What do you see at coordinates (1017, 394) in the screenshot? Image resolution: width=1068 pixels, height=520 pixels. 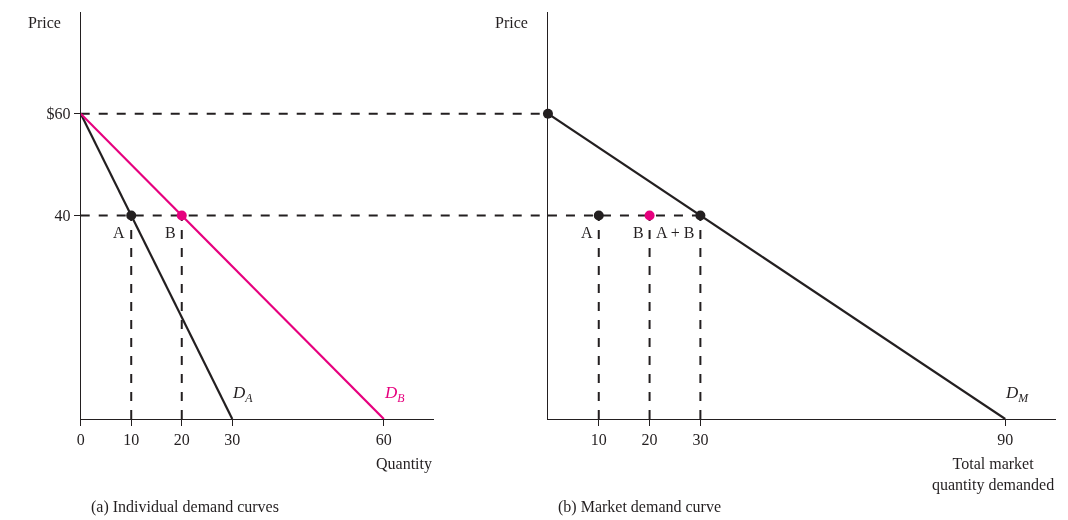 I see `series-label: D$_{M}$` at bounding box center [1017, 394].